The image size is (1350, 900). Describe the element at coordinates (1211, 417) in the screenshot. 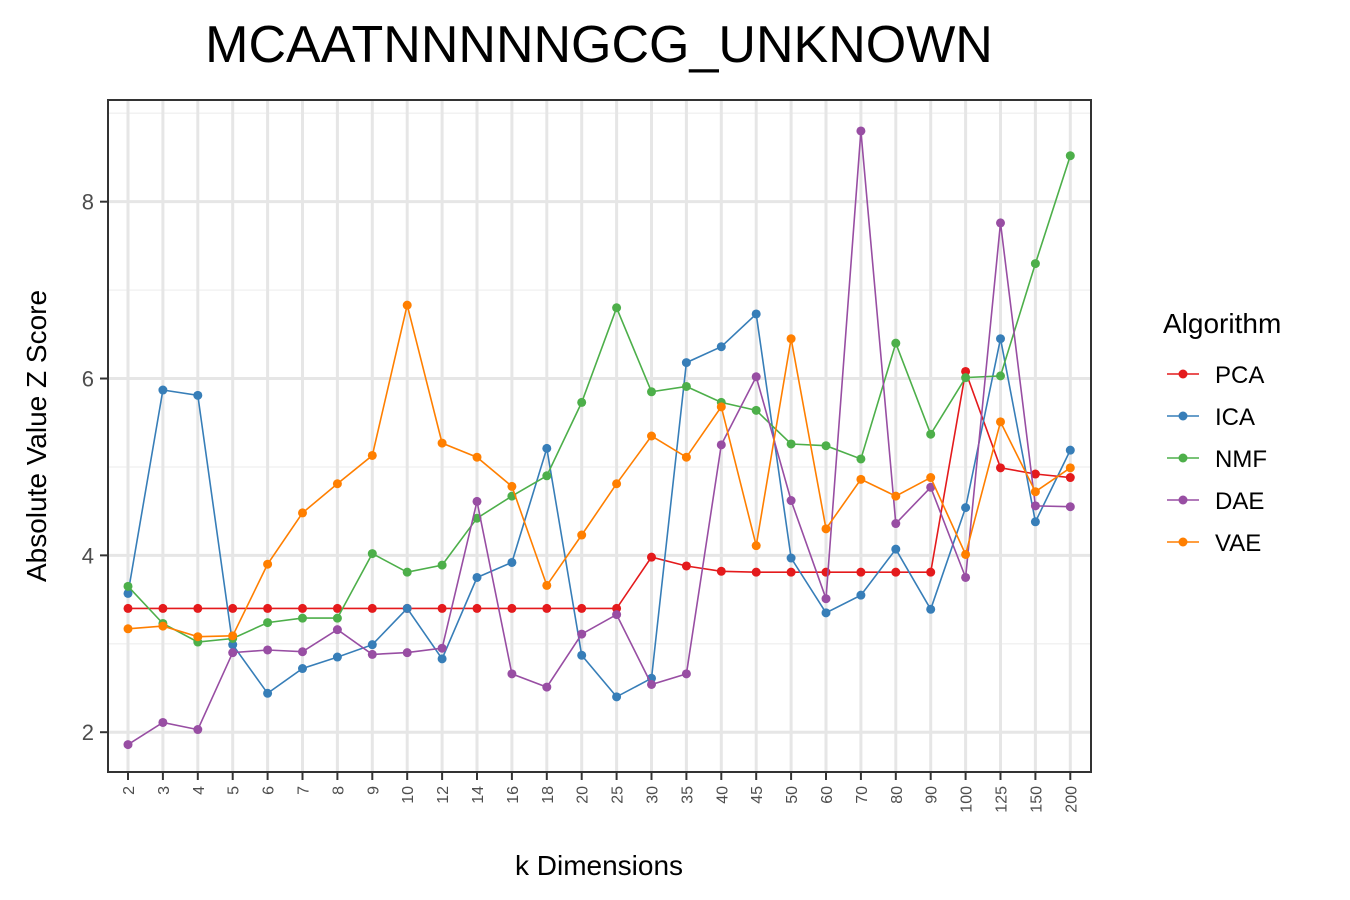

I see `legend-item-ica: ICA` at that location.